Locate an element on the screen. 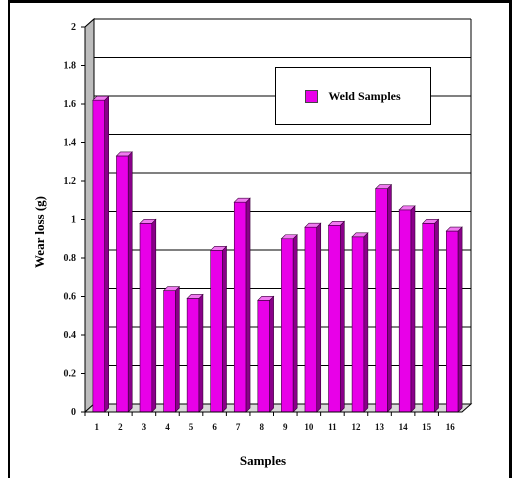 Image resolution: width=516 pixels, height=480 pixels. chart-legend: Weld Samples is located at coordinates (353, 96).